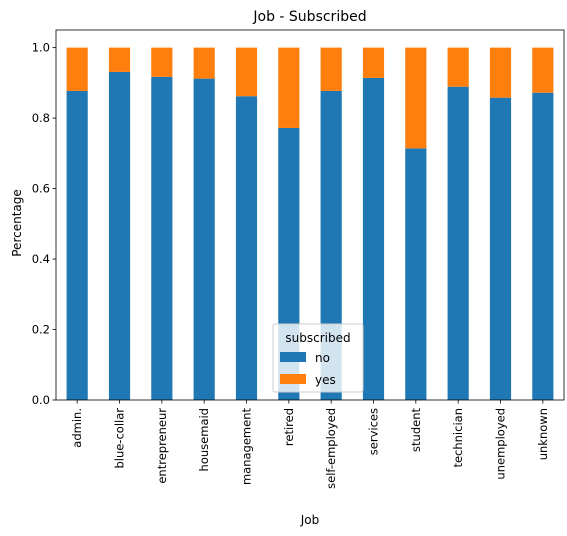  I want to click on y-axis-label: Percentage, so click(17, 223).